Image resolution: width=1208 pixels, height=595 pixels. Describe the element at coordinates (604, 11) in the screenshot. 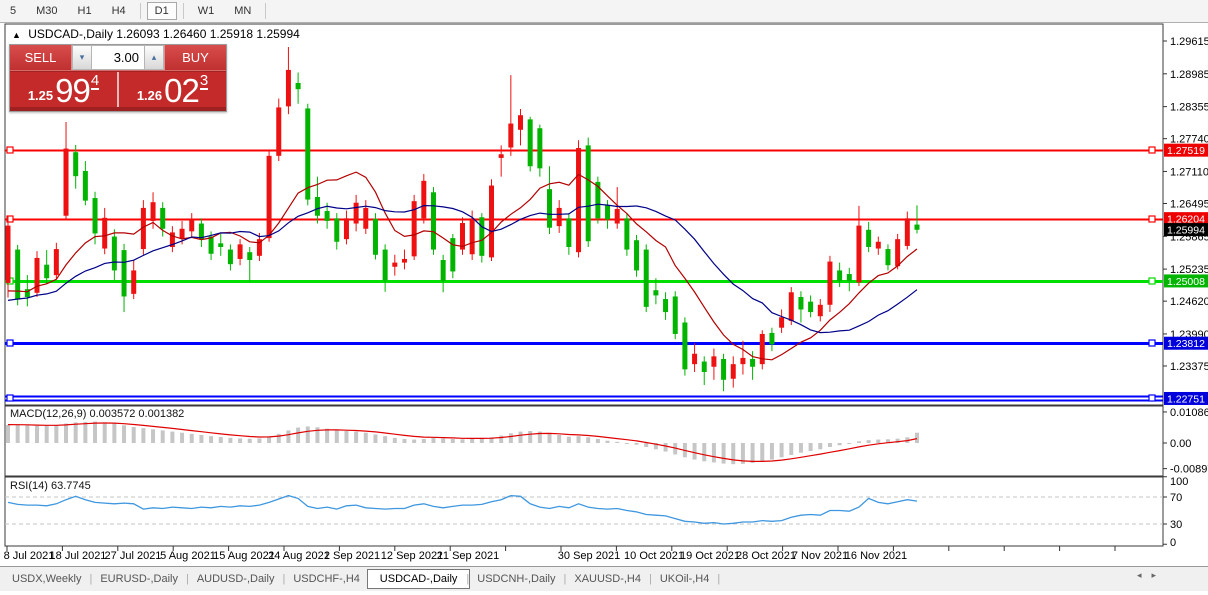

I see `timeframe-toolbar: 5 M30 H1 H4 D1 W1 MN` at that location.